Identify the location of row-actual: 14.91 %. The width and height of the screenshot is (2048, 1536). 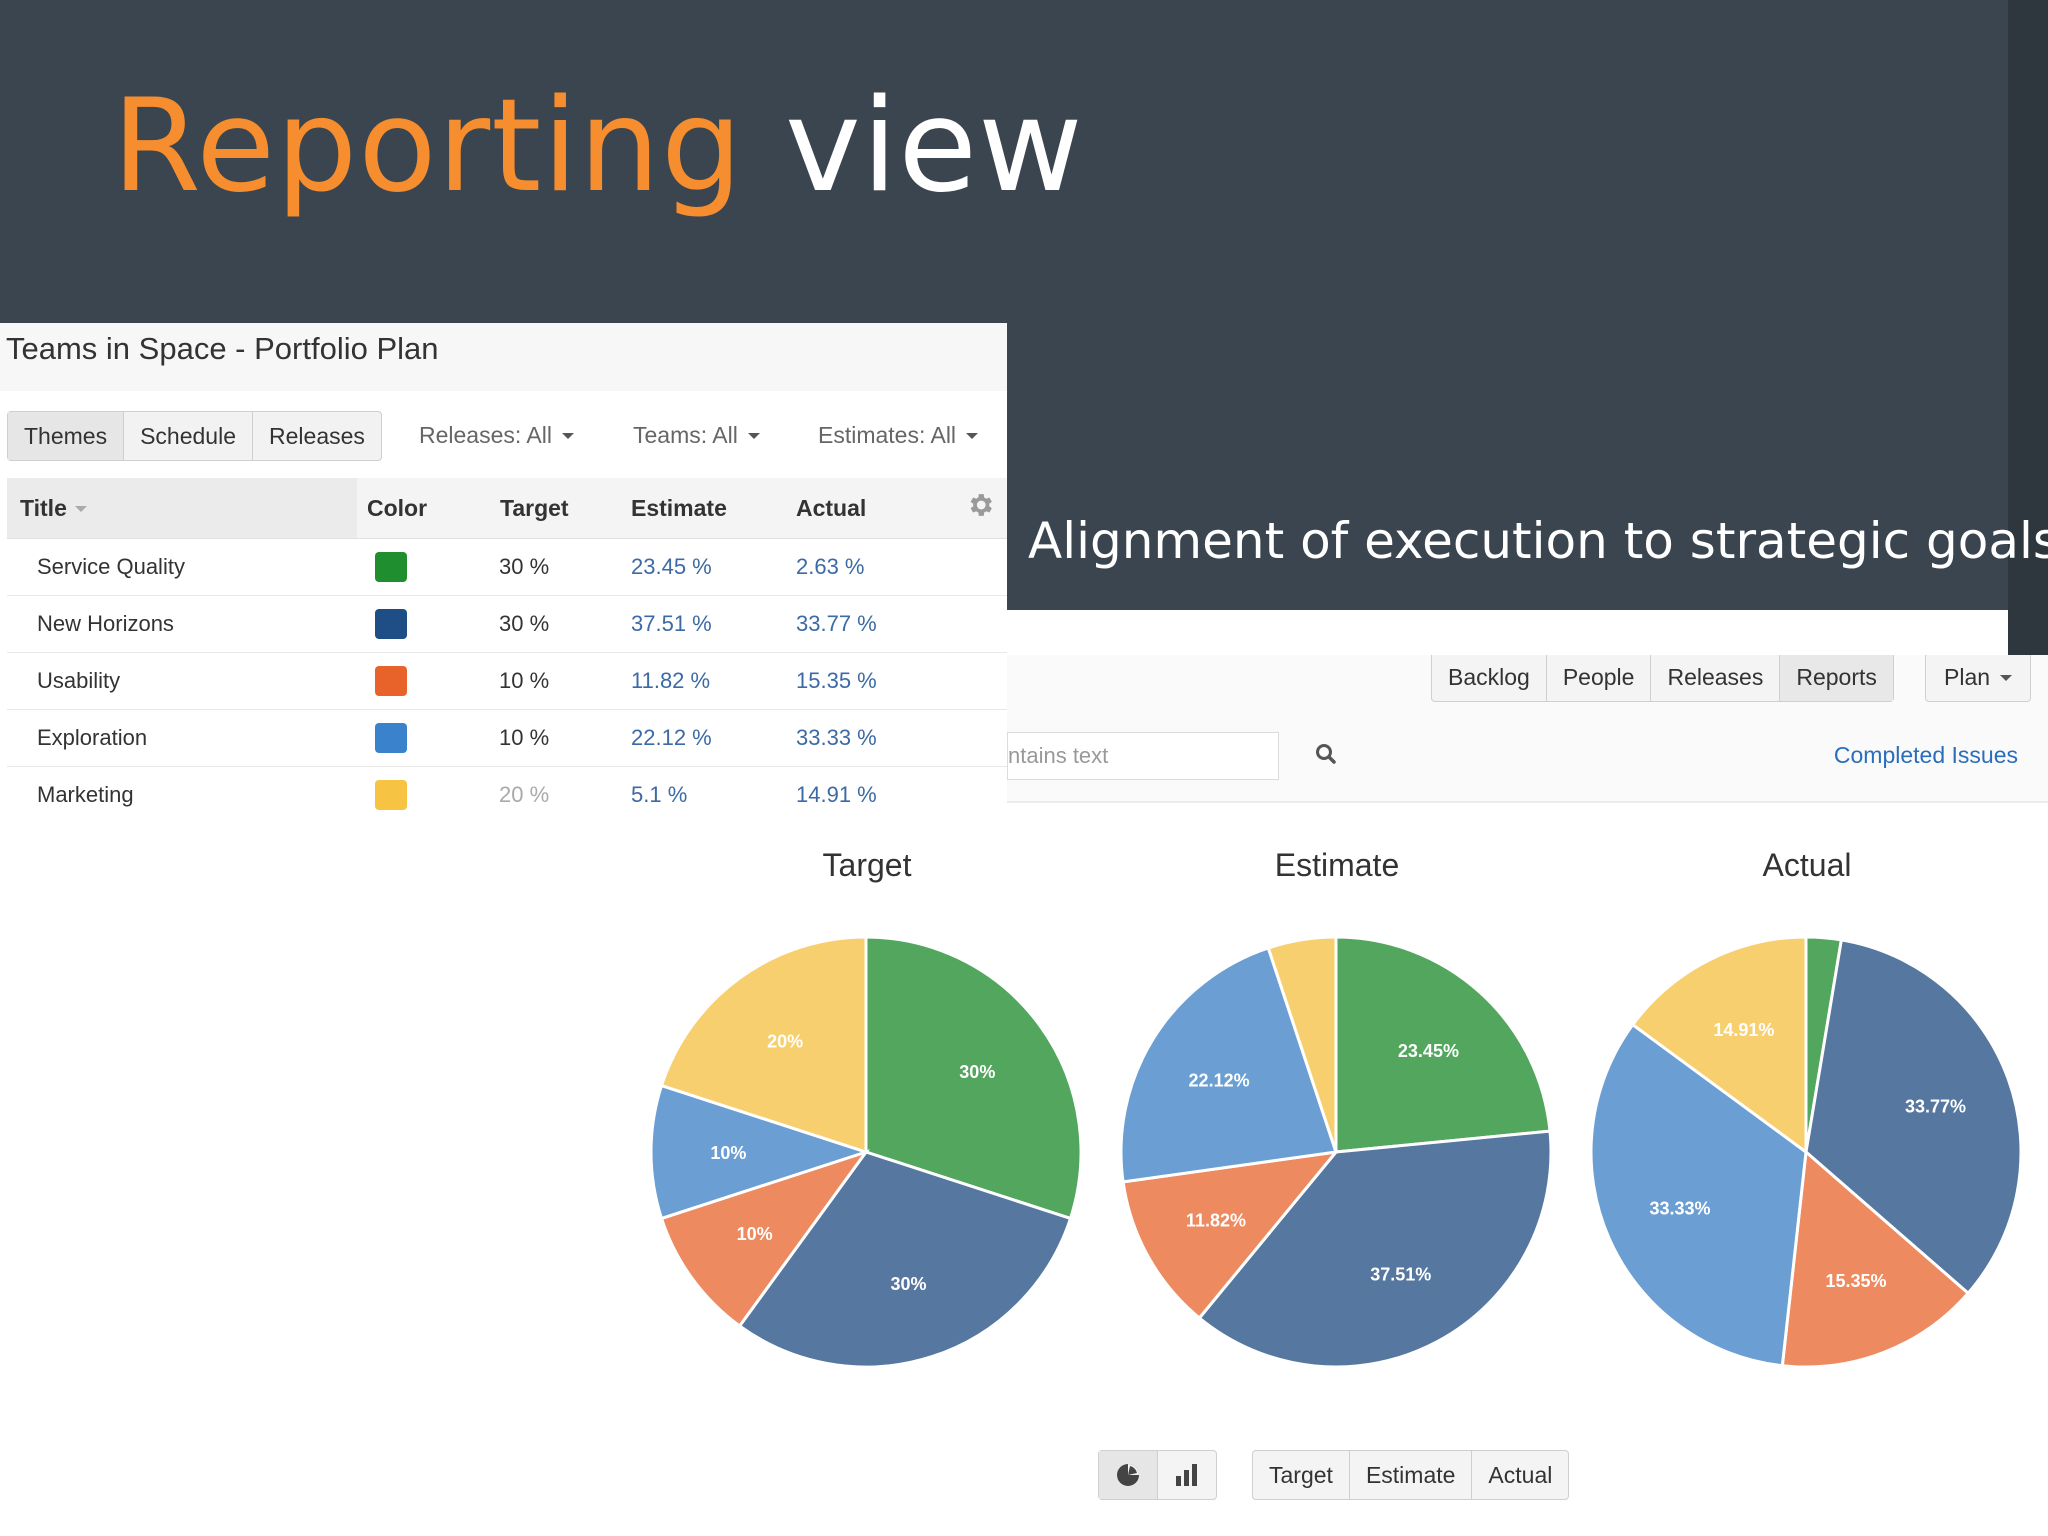
(836, 794).